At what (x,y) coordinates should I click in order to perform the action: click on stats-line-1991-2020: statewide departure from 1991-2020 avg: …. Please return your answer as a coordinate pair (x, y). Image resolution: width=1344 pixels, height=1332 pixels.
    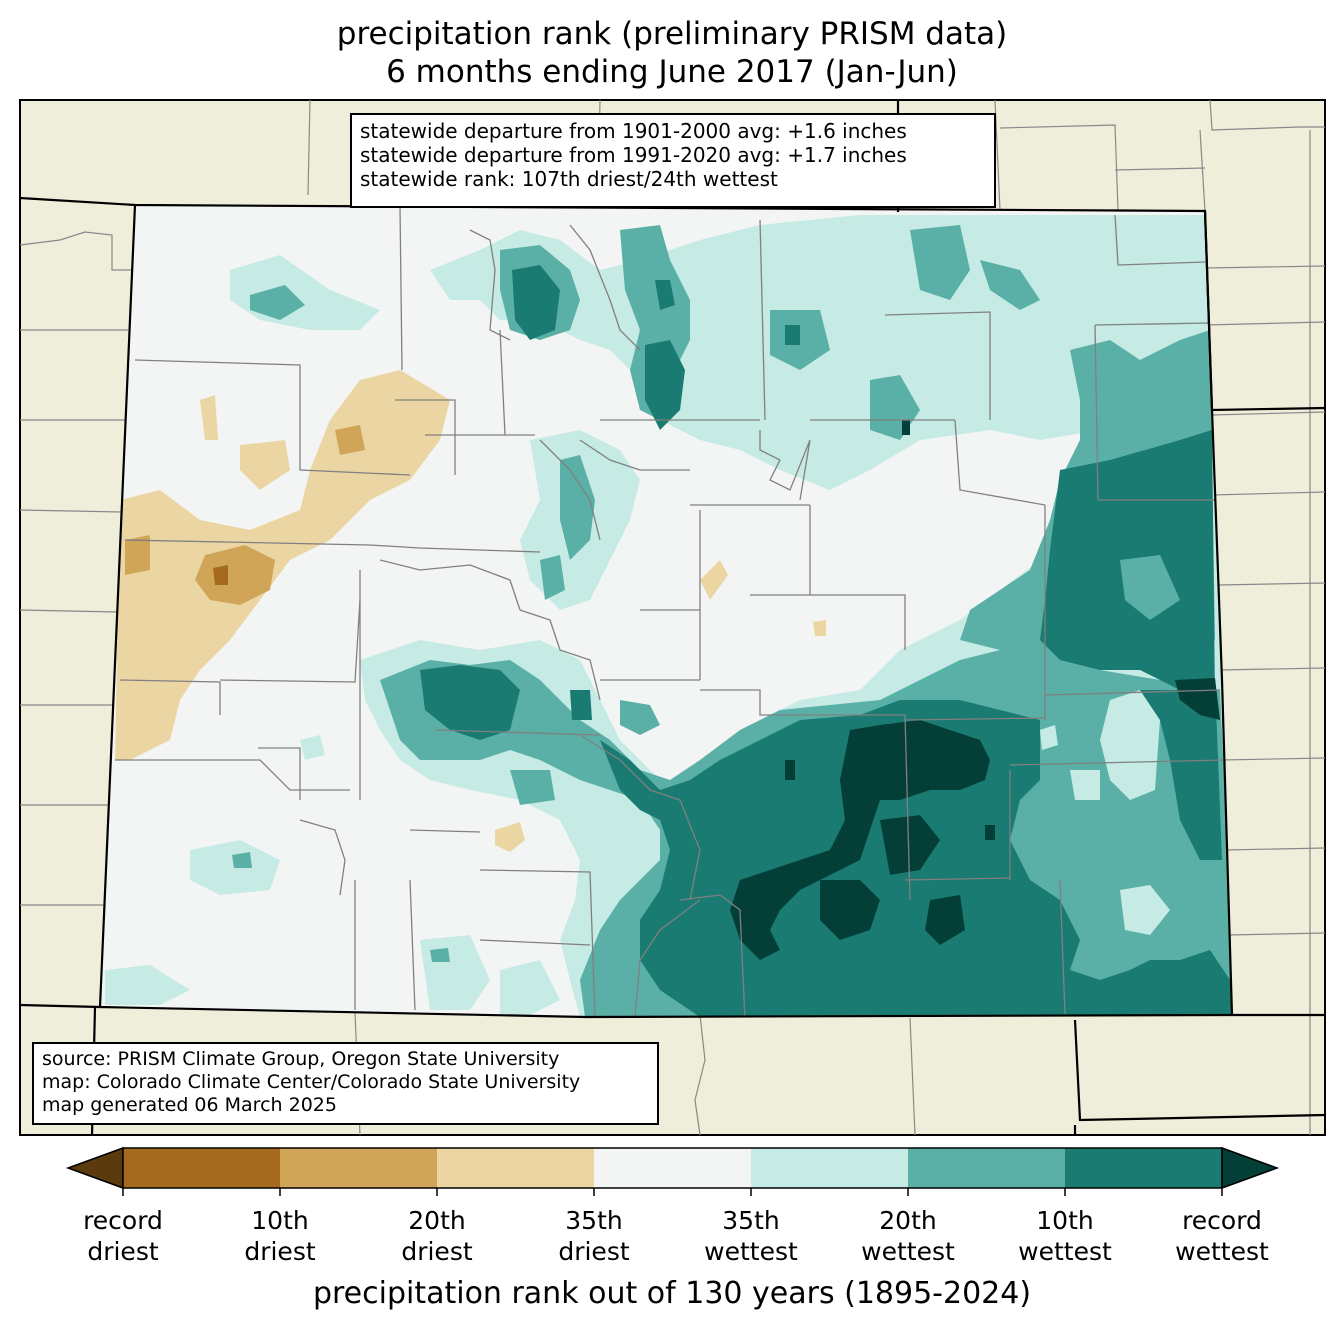
    Looking at the image, I should click on (633, 155).